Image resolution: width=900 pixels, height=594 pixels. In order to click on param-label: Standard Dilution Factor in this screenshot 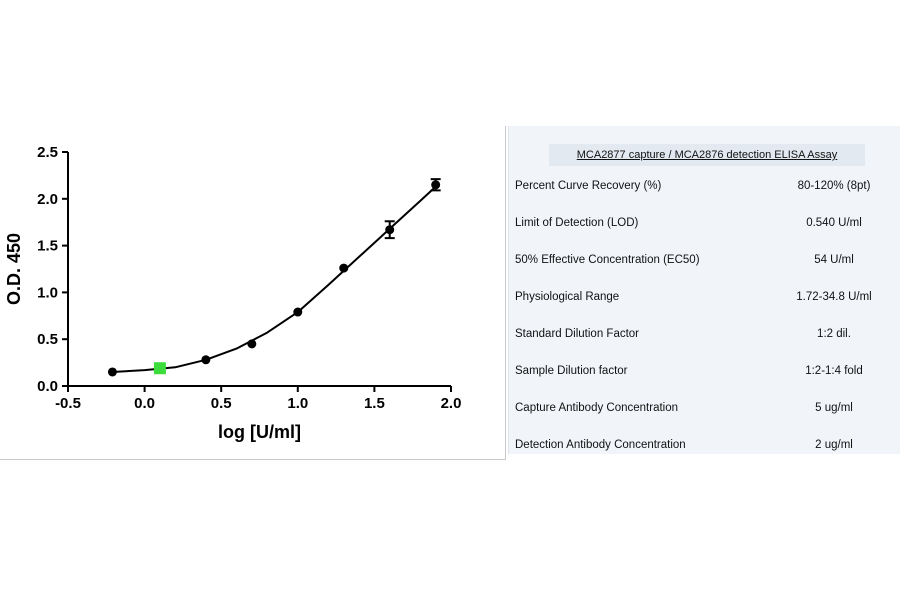, I will do `click(577, 334)`.